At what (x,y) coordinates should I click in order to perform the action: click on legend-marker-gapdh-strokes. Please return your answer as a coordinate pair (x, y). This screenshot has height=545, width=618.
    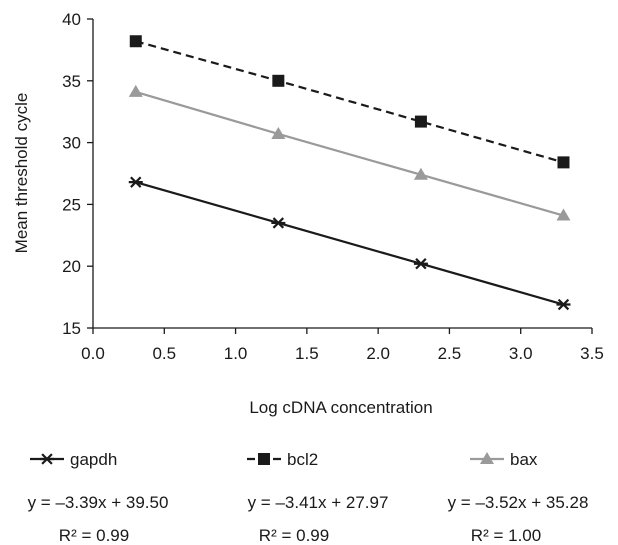
    Looking at the image, I should click on (47, 459).